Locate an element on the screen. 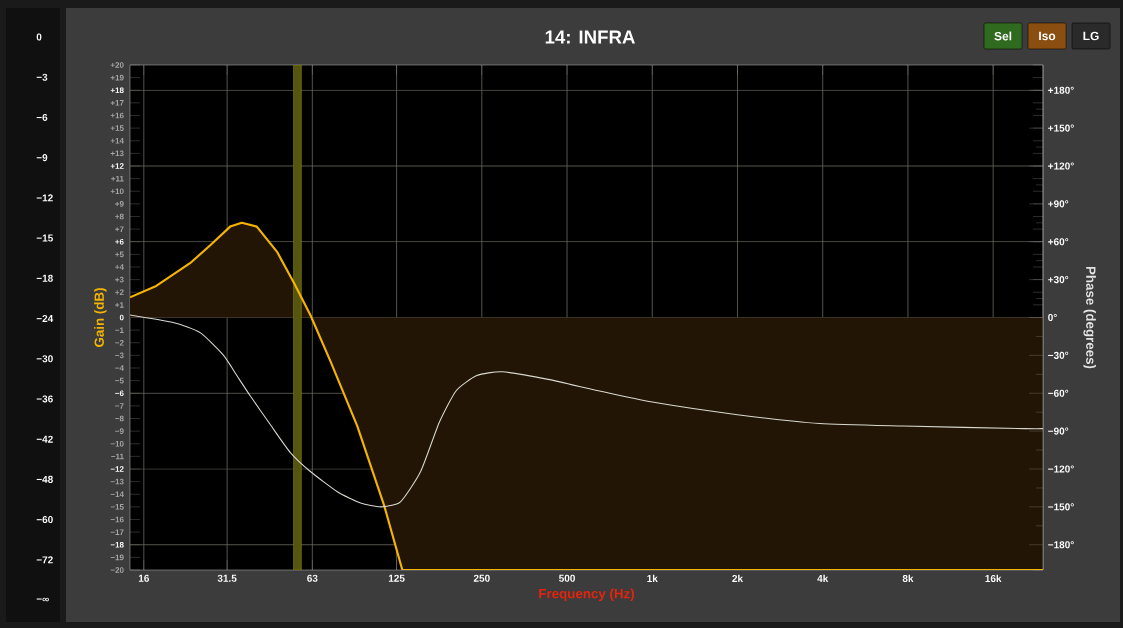 The image size is (1123, 628). y-tick-label: +2 is located at coordinates (119, 292).